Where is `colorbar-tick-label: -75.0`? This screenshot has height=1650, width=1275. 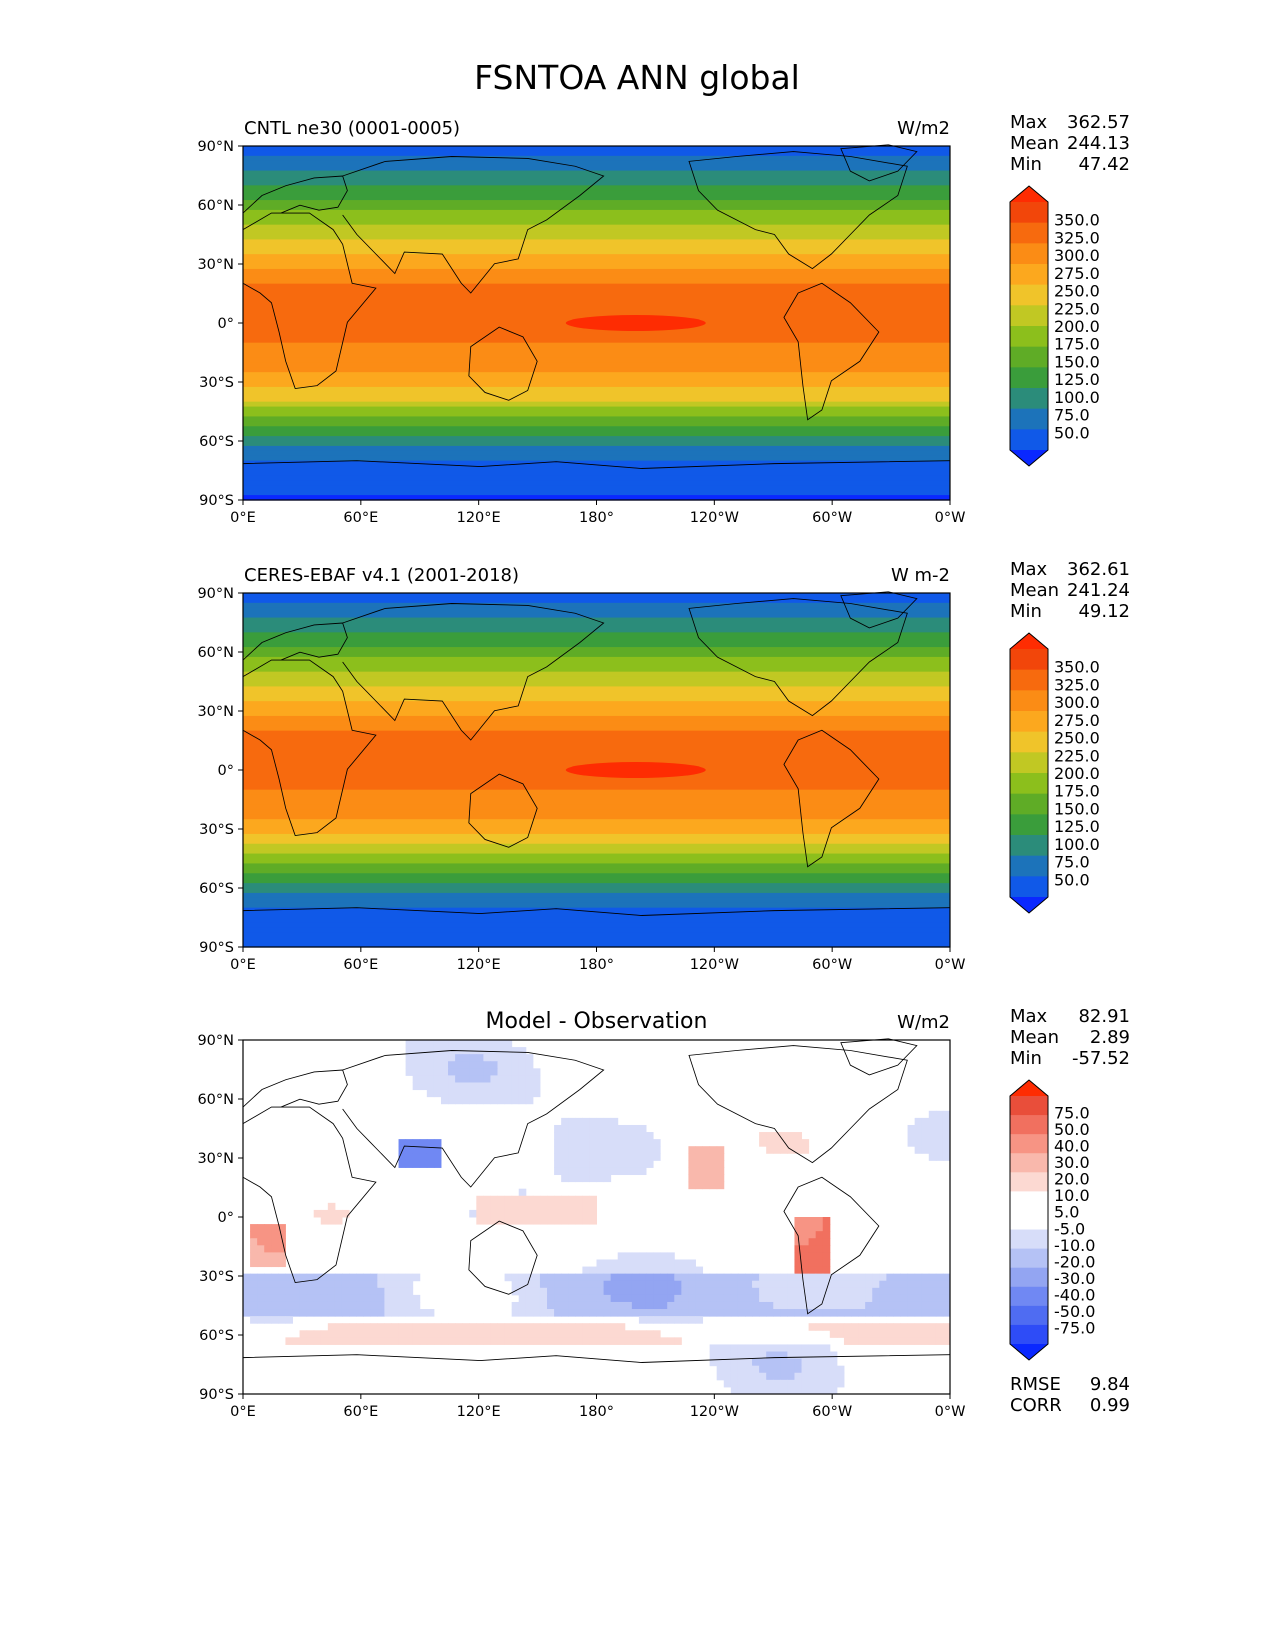 colorbar-tick-label: -75.0 is located at coordinates (1074, 1327).